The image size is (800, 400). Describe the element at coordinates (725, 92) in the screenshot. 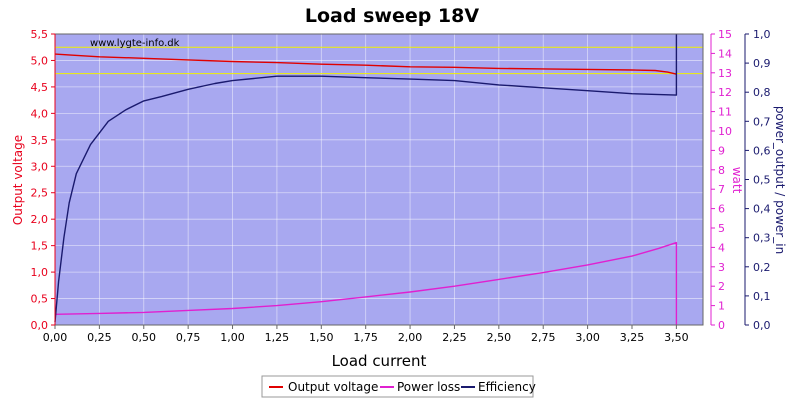

I see `y-right1-tick-label: 12` at that location.